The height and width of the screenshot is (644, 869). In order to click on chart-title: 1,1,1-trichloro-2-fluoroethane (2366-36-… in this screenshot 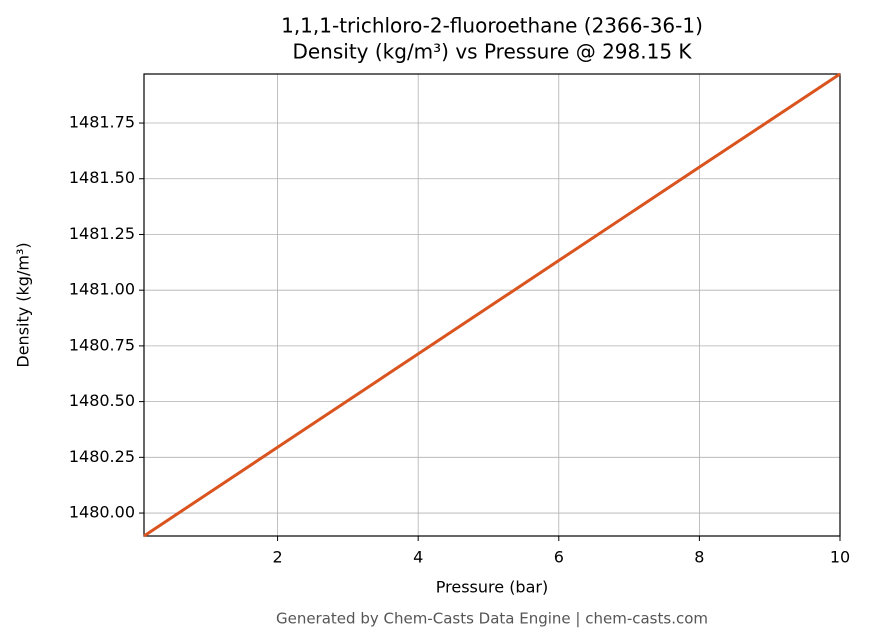, I will do `click(492, 26)`.